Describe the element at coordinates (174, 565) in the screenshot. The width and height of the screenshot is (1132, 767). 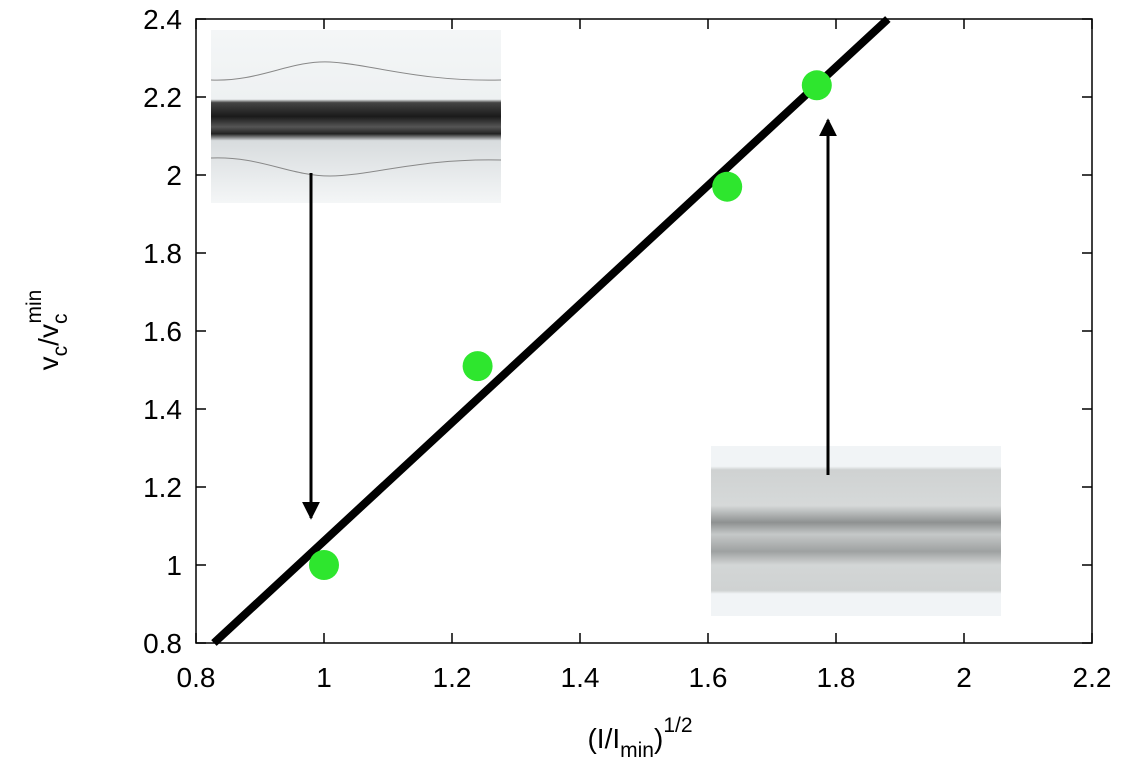
I see `y-tick-label: 1` at that location.